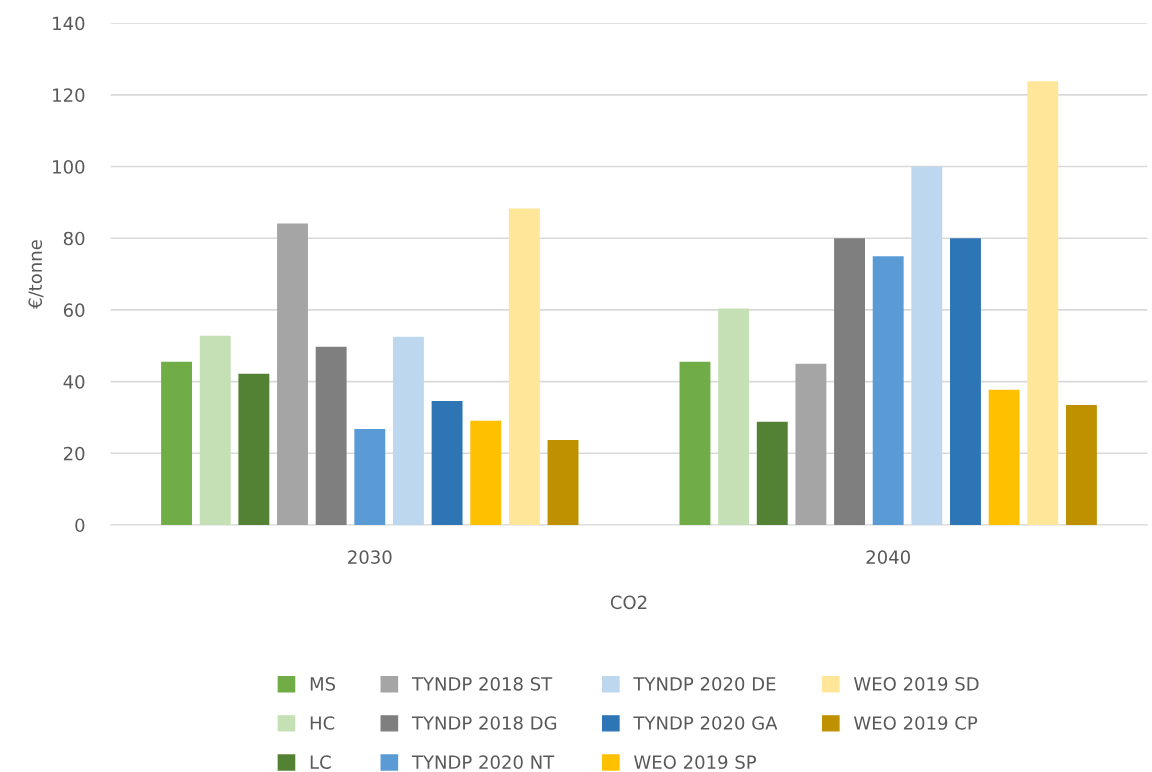  I want to click on x-tick-label: 2040, so click(888, 557).